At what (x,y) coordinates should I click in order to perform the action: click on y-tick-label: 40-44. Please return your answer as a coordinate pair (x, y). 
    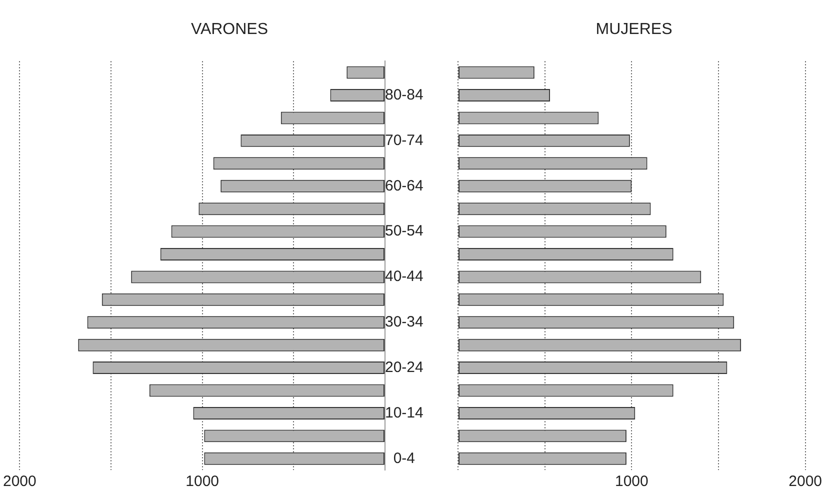
    Looking at the image, I should click on (404, 277).